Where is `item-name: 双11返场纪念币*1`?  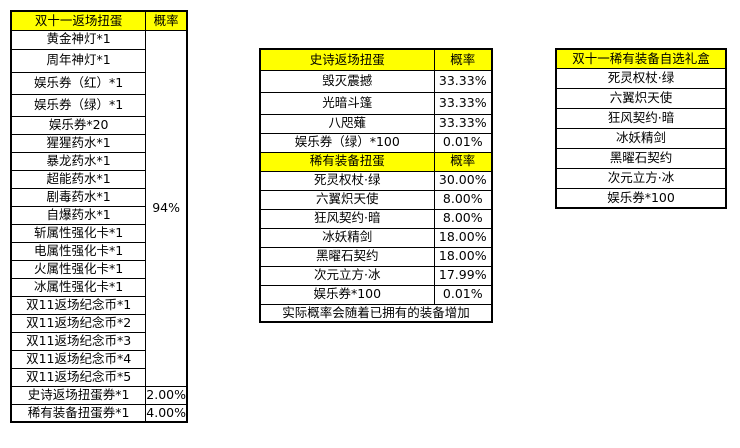 item-name: 双11返场纪念币*1 is located at coordinates (78, 305).